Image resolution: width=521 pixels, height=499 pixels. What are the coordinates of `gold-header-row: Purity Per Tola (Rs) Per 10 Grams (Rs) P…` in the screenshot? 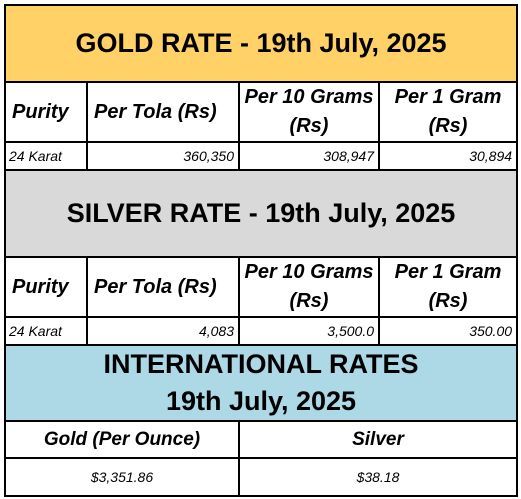 It's located at (261, 112).